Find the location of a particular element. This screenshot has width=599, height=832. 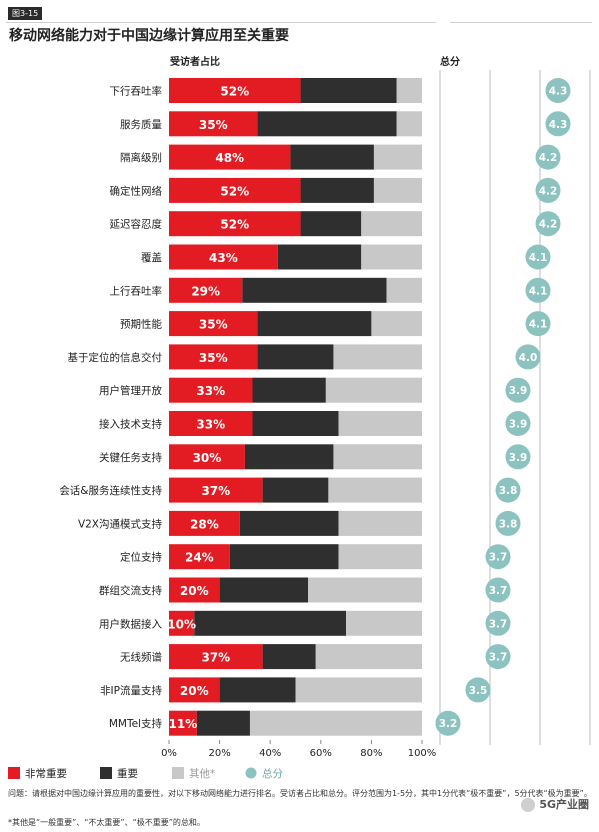

category-label: MMTel支持 is located at coordinates (136, 723).